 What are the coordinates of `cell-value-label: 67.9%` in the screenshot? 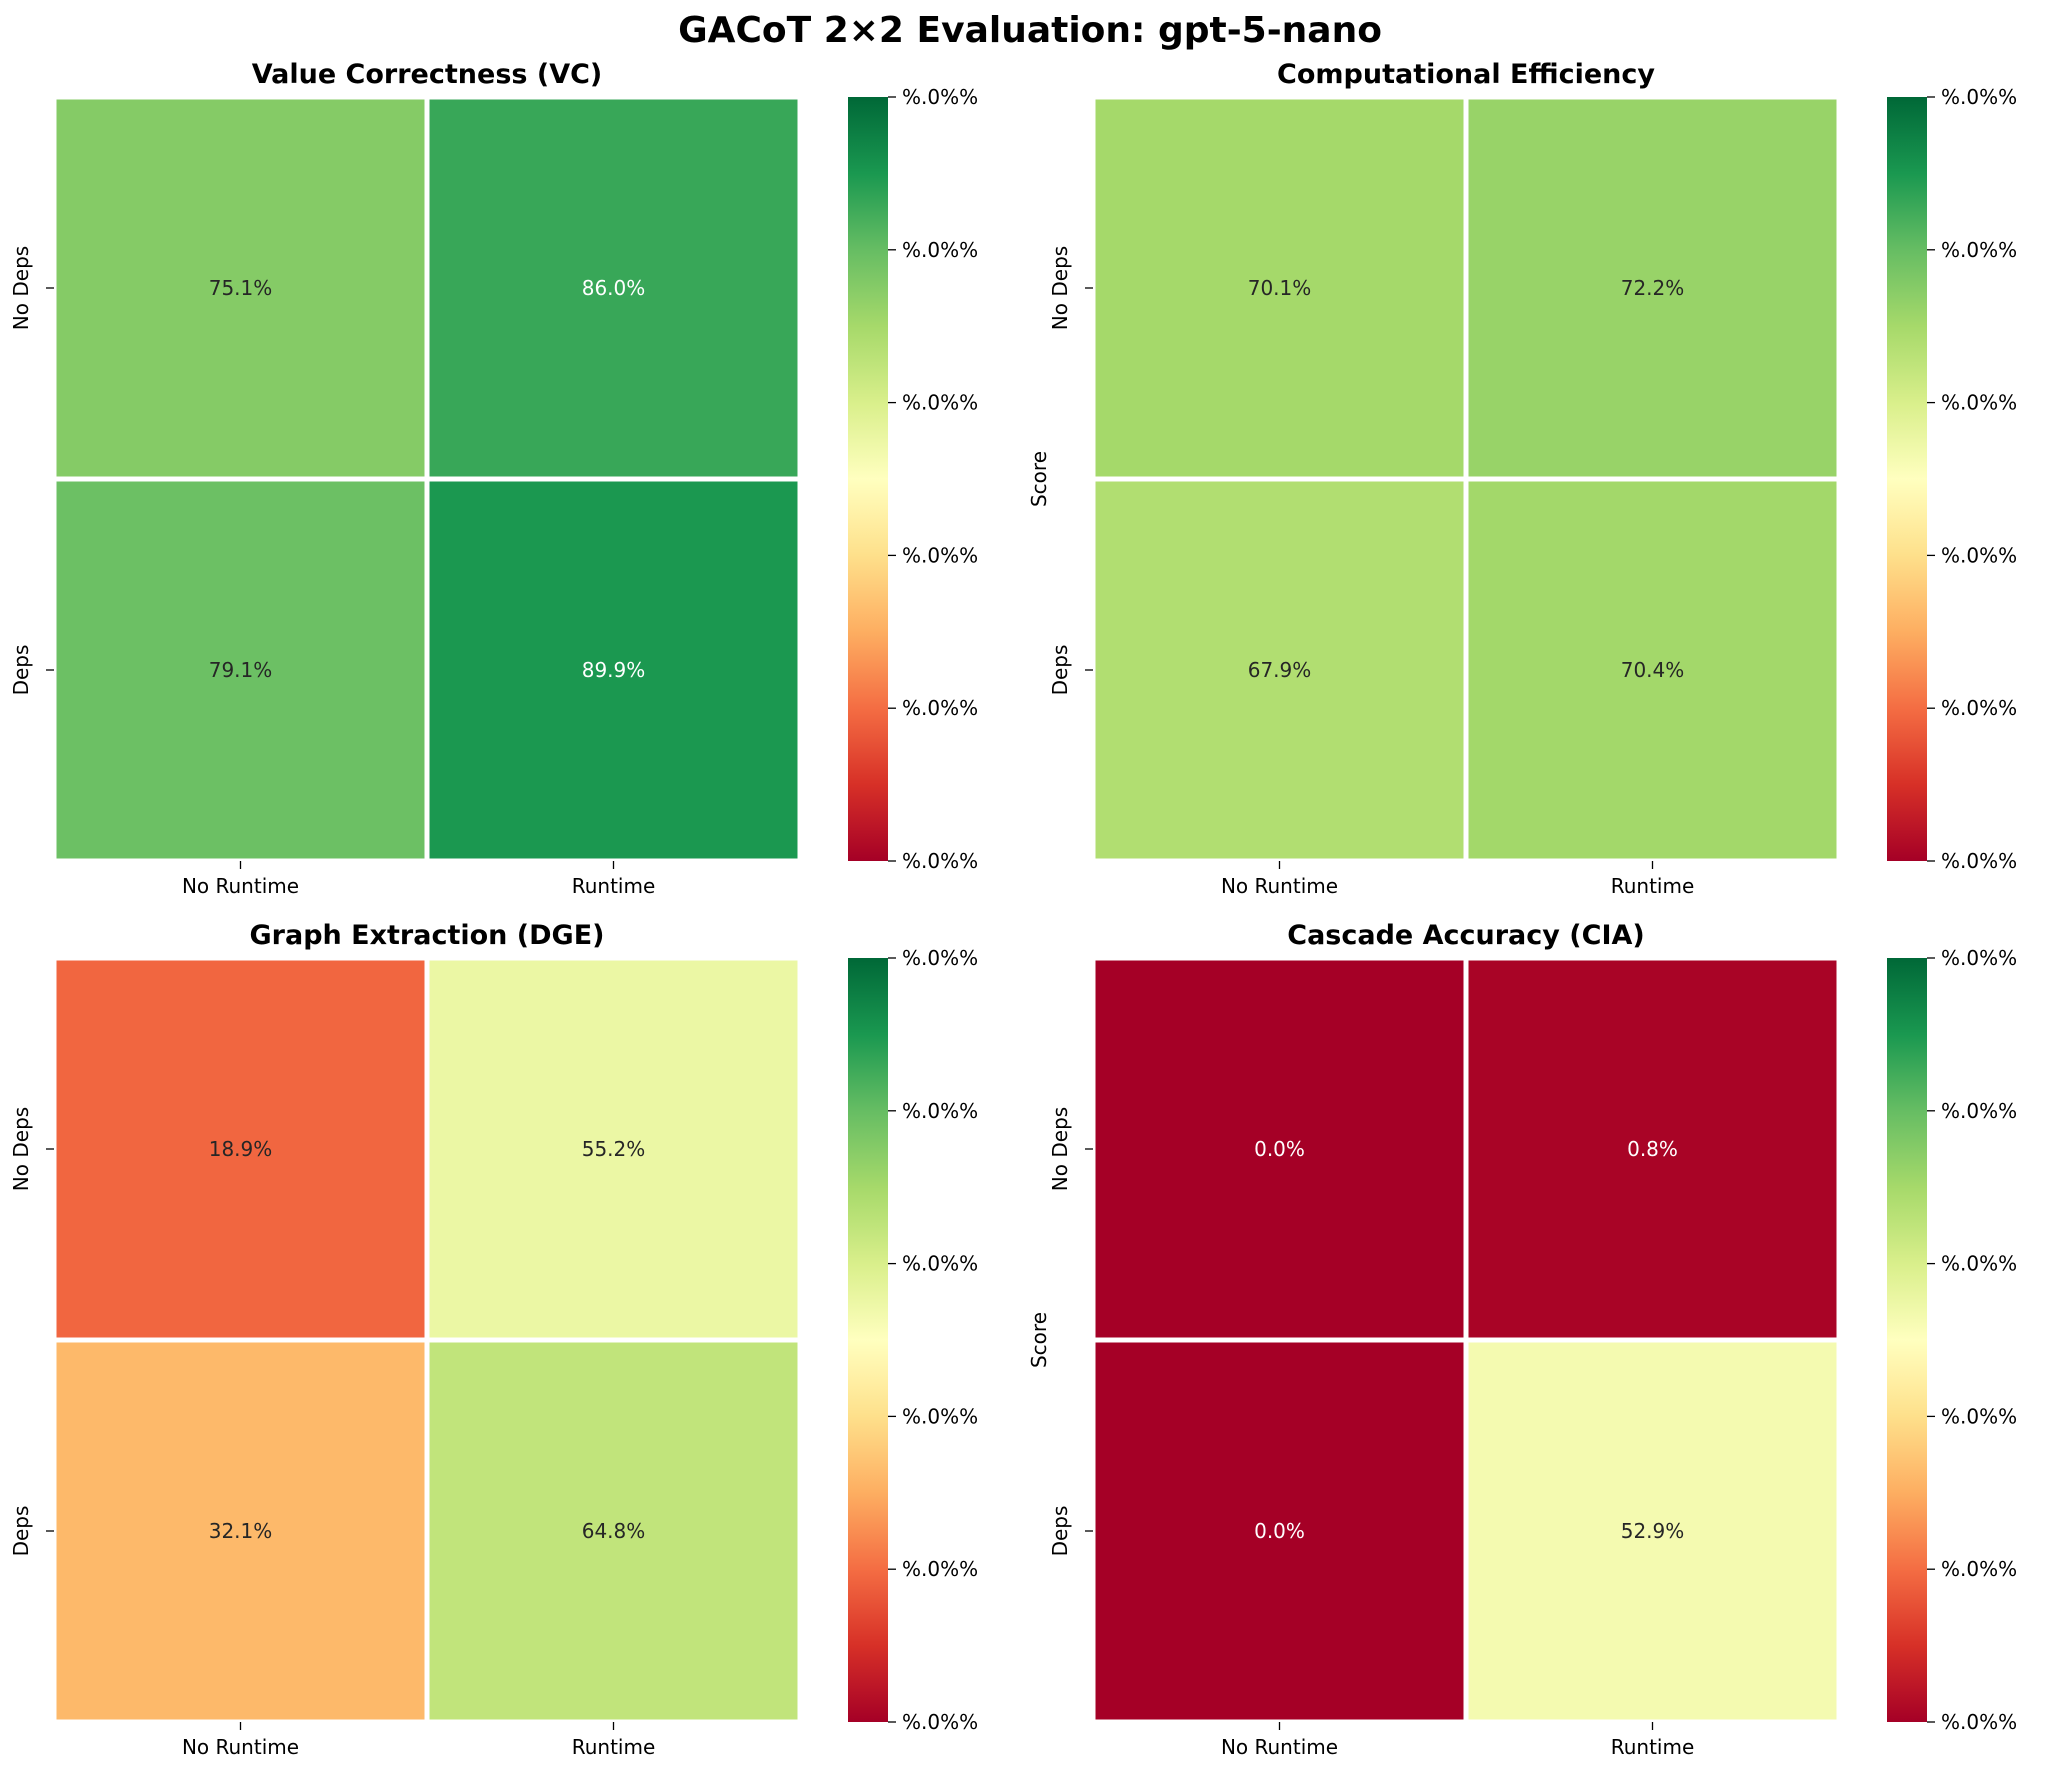 It's located at (1280, 670).